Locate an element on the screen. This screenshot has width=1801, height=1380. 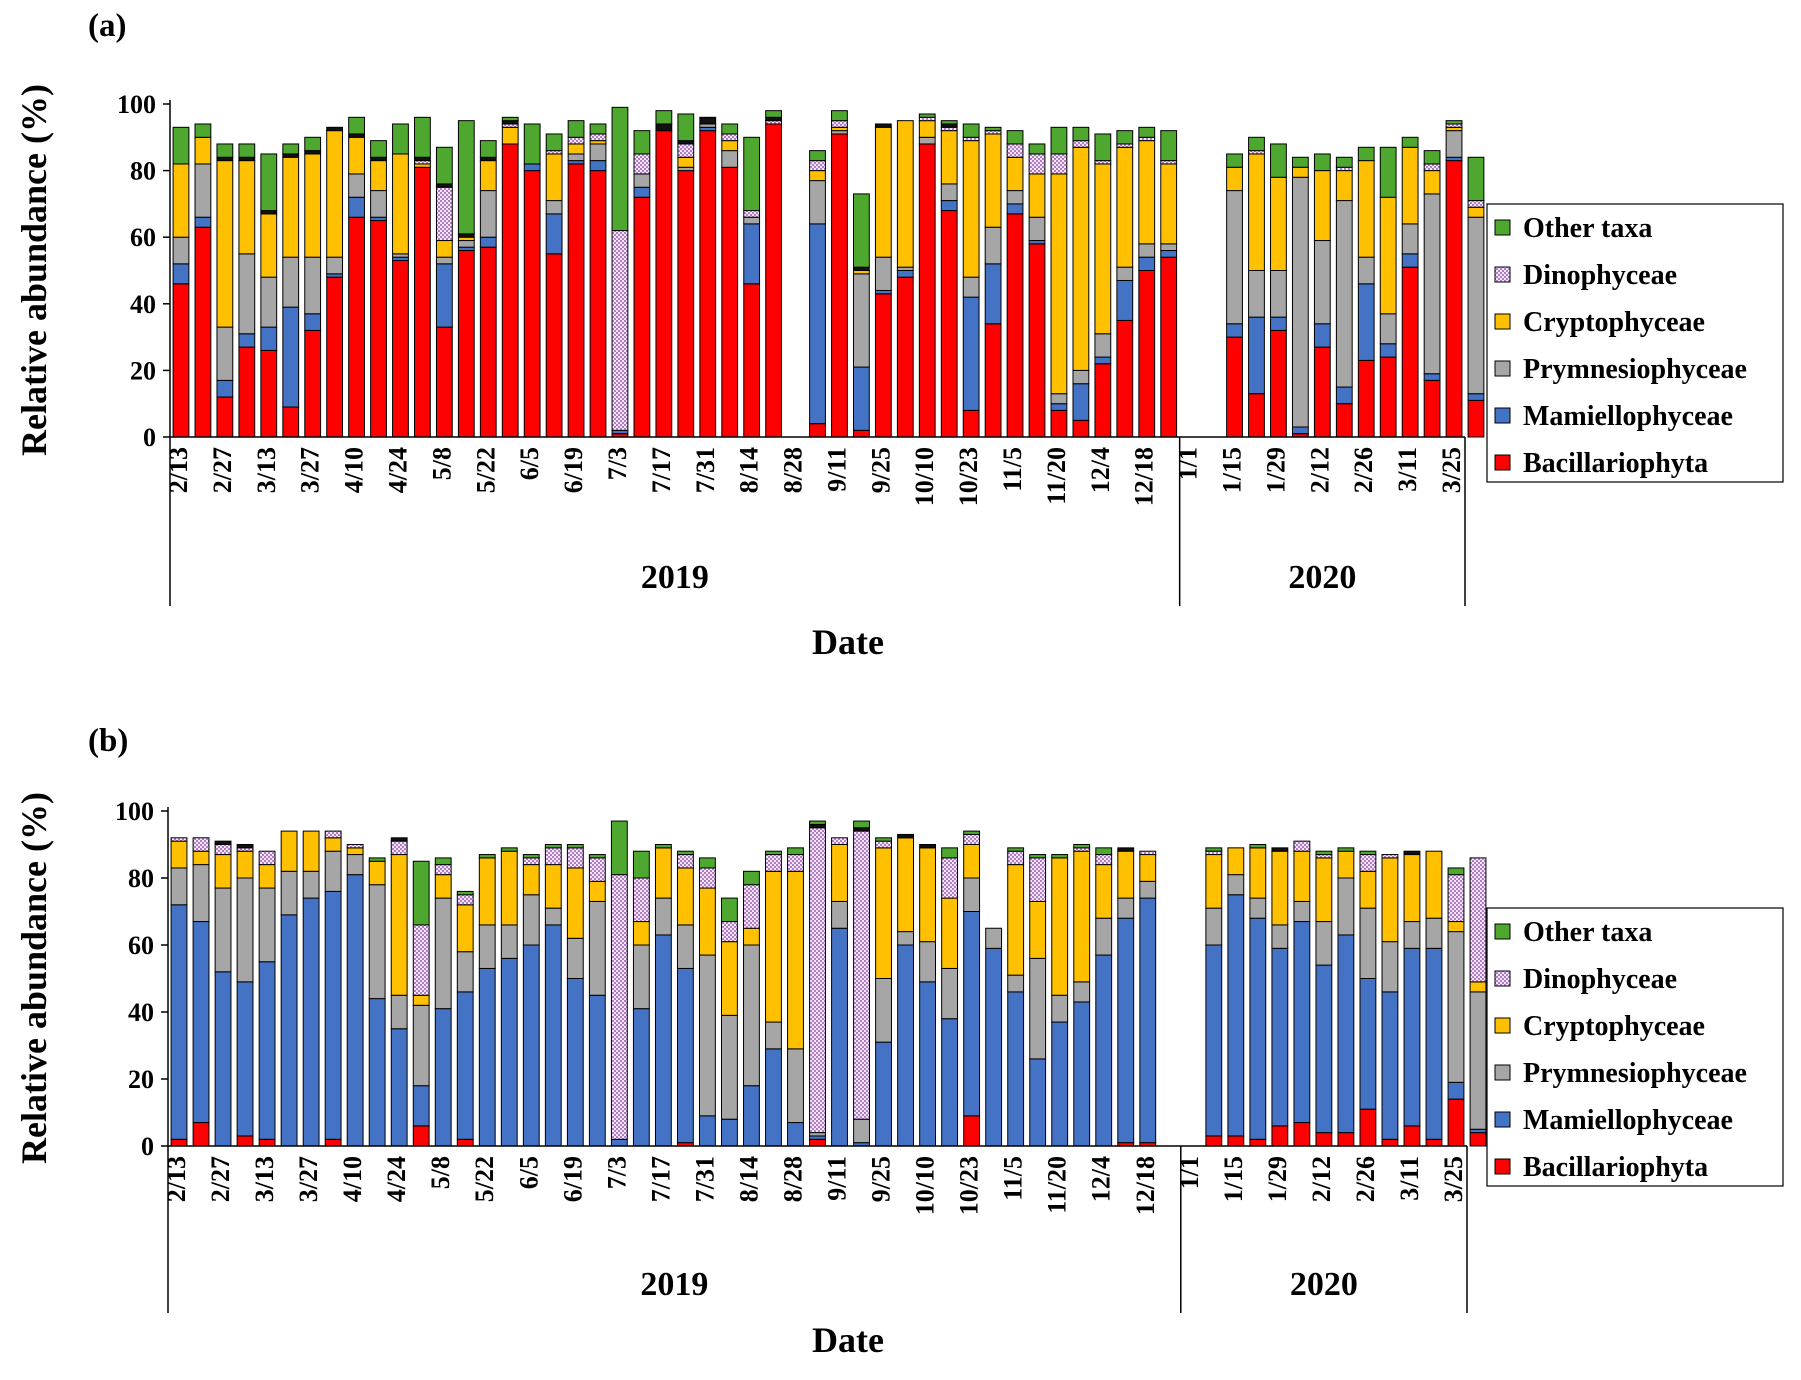
x-tick-label: 12/18 is located at coordinates (1145, 1185).